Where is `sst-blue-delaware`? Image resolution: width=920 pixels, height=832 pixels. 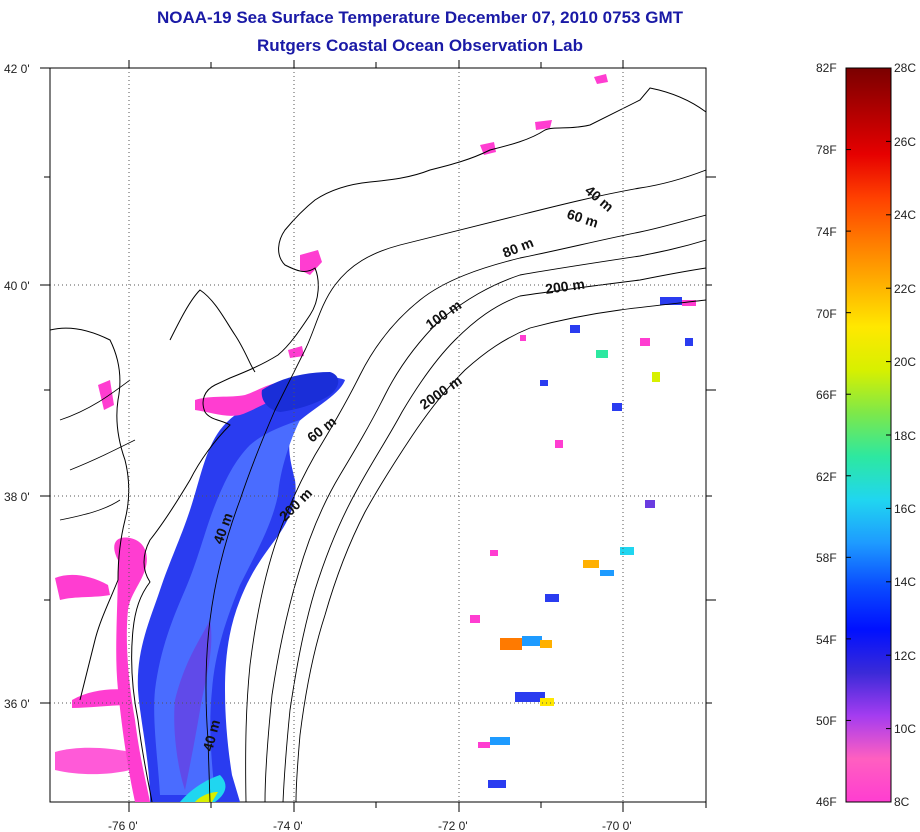 sst-blue-delaware is located at coordinates (300, 392).